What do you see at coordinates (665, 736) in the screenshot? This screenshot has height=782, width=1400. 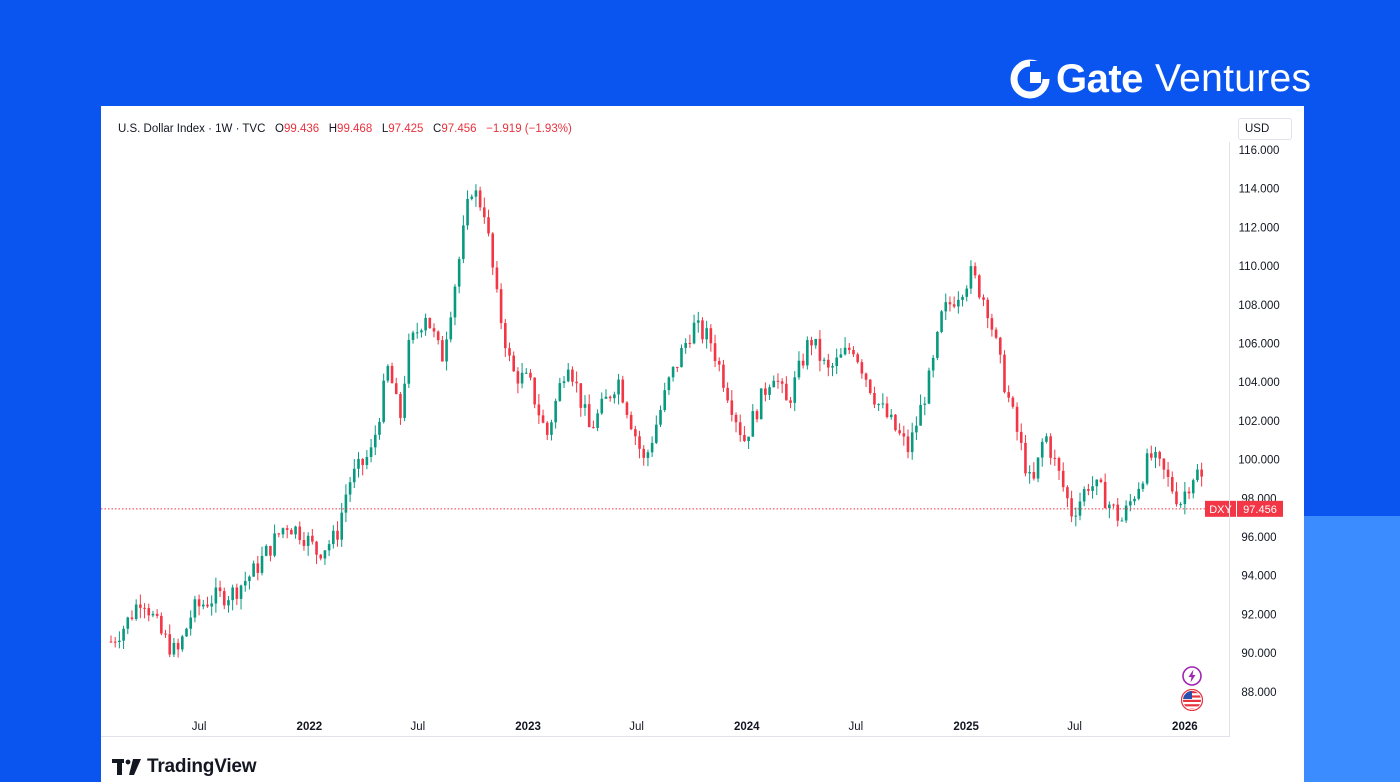 I see `time-scale-divider` at bounding box center [665, 736].